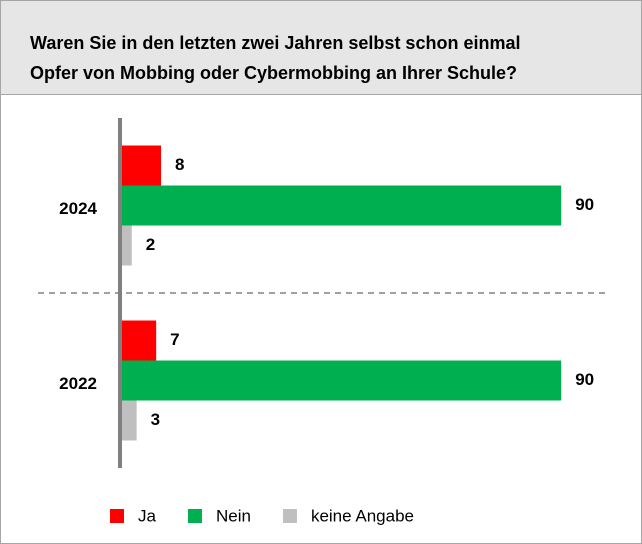 The height and width of the screenshot is (544, 642). Describe the element at coordinates (174, 339) in the screenshot. I see `data-label: 7` at that location.